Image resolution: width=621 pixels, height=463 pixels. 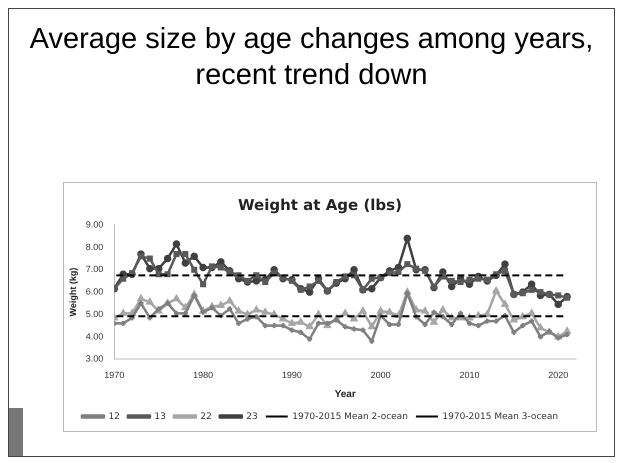 I want to click on y-tick-label: 7.00, so click(x=95, y=269).